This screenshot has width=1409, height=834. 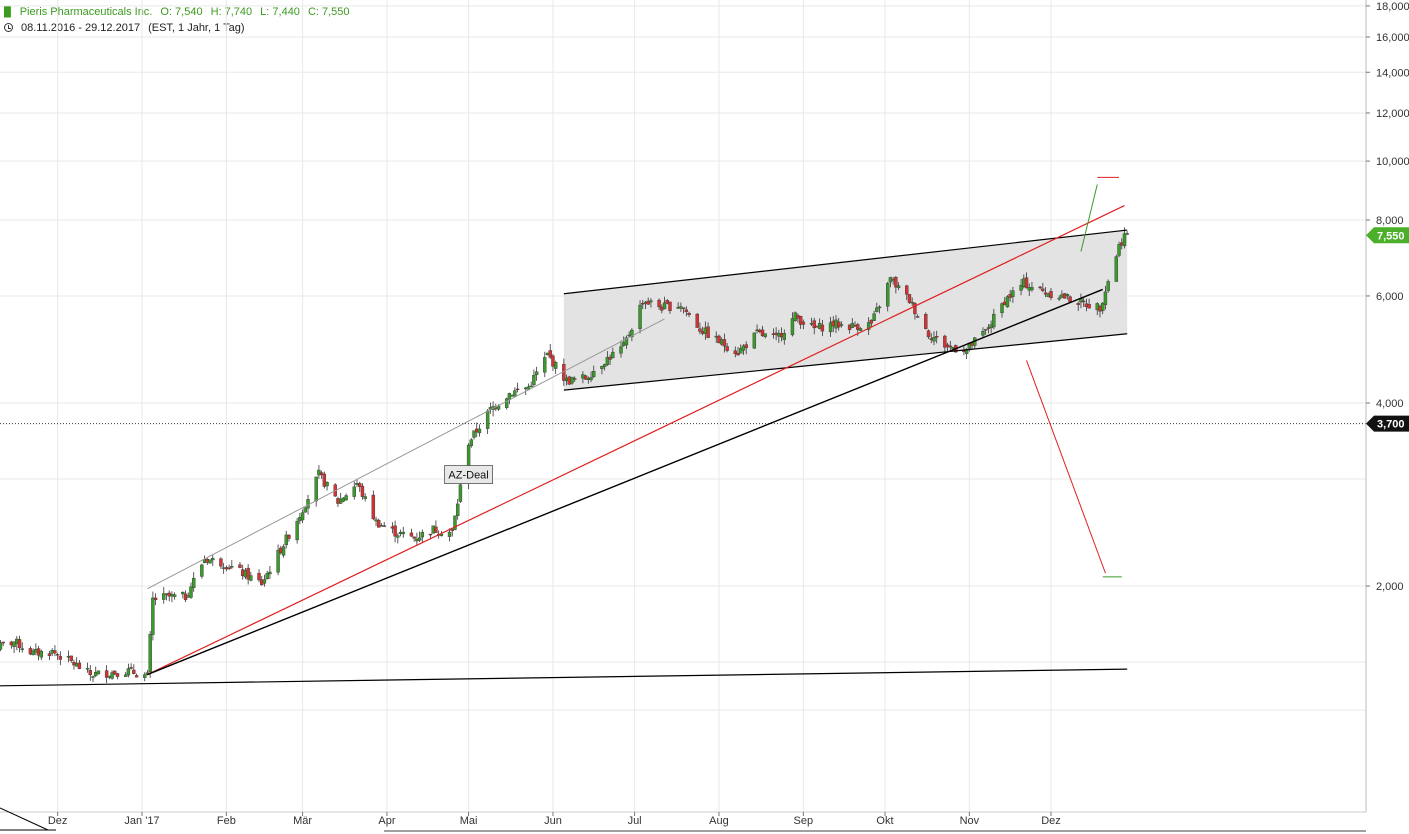 What do you see at coordinates (141, 821) in the screenshot?
I see `x-tick-label: Jan '17` at bounding box center [141, 821].